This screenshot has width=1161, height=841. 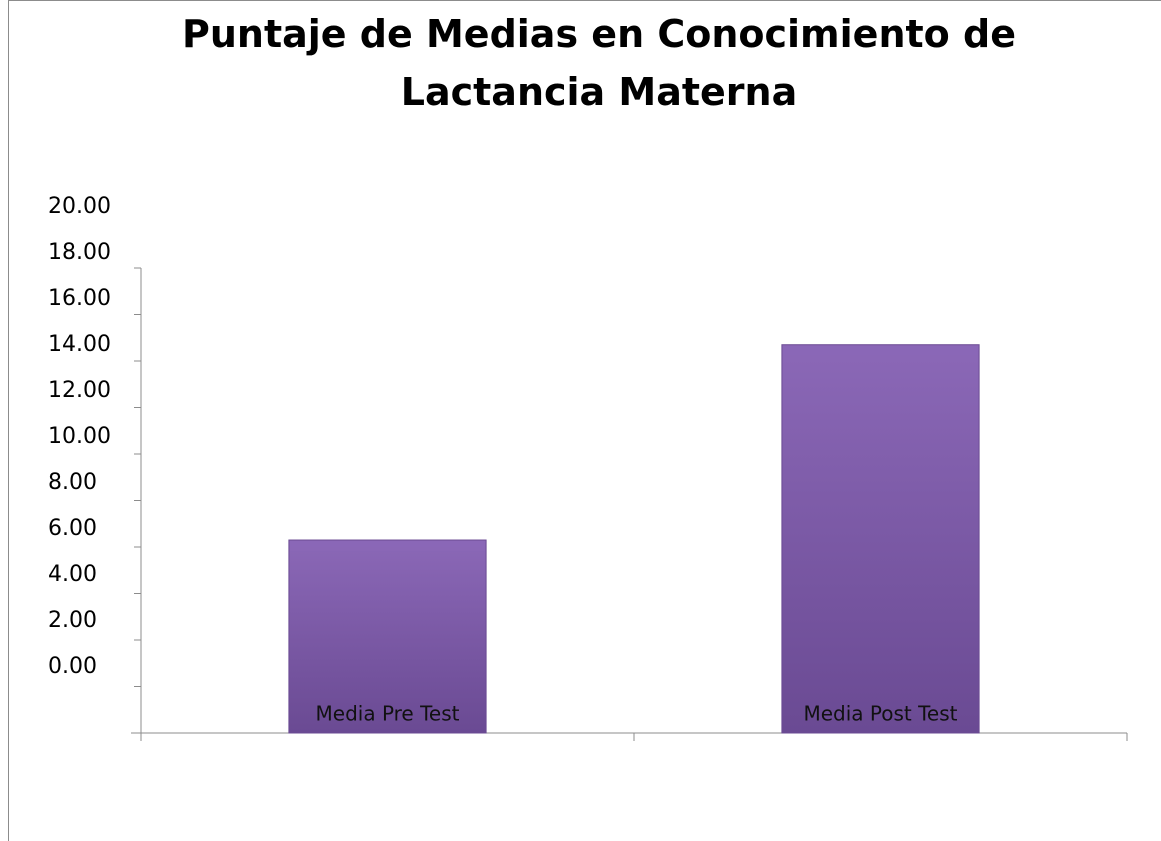 I want to click on y-tick-label: 6.00, so click(x=72, y=528).